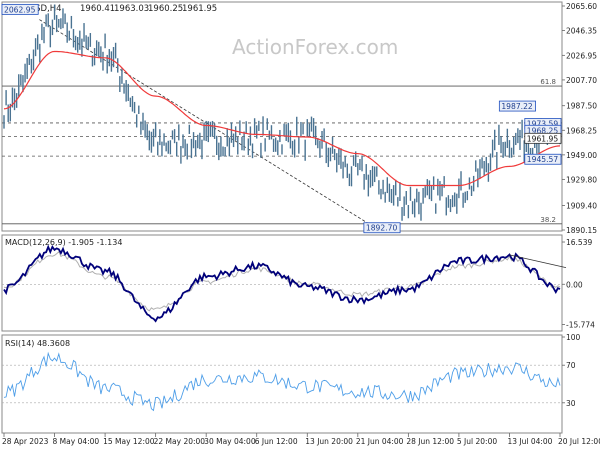  I want to click on y-tick-label: 1987.50, so click(581, 106).